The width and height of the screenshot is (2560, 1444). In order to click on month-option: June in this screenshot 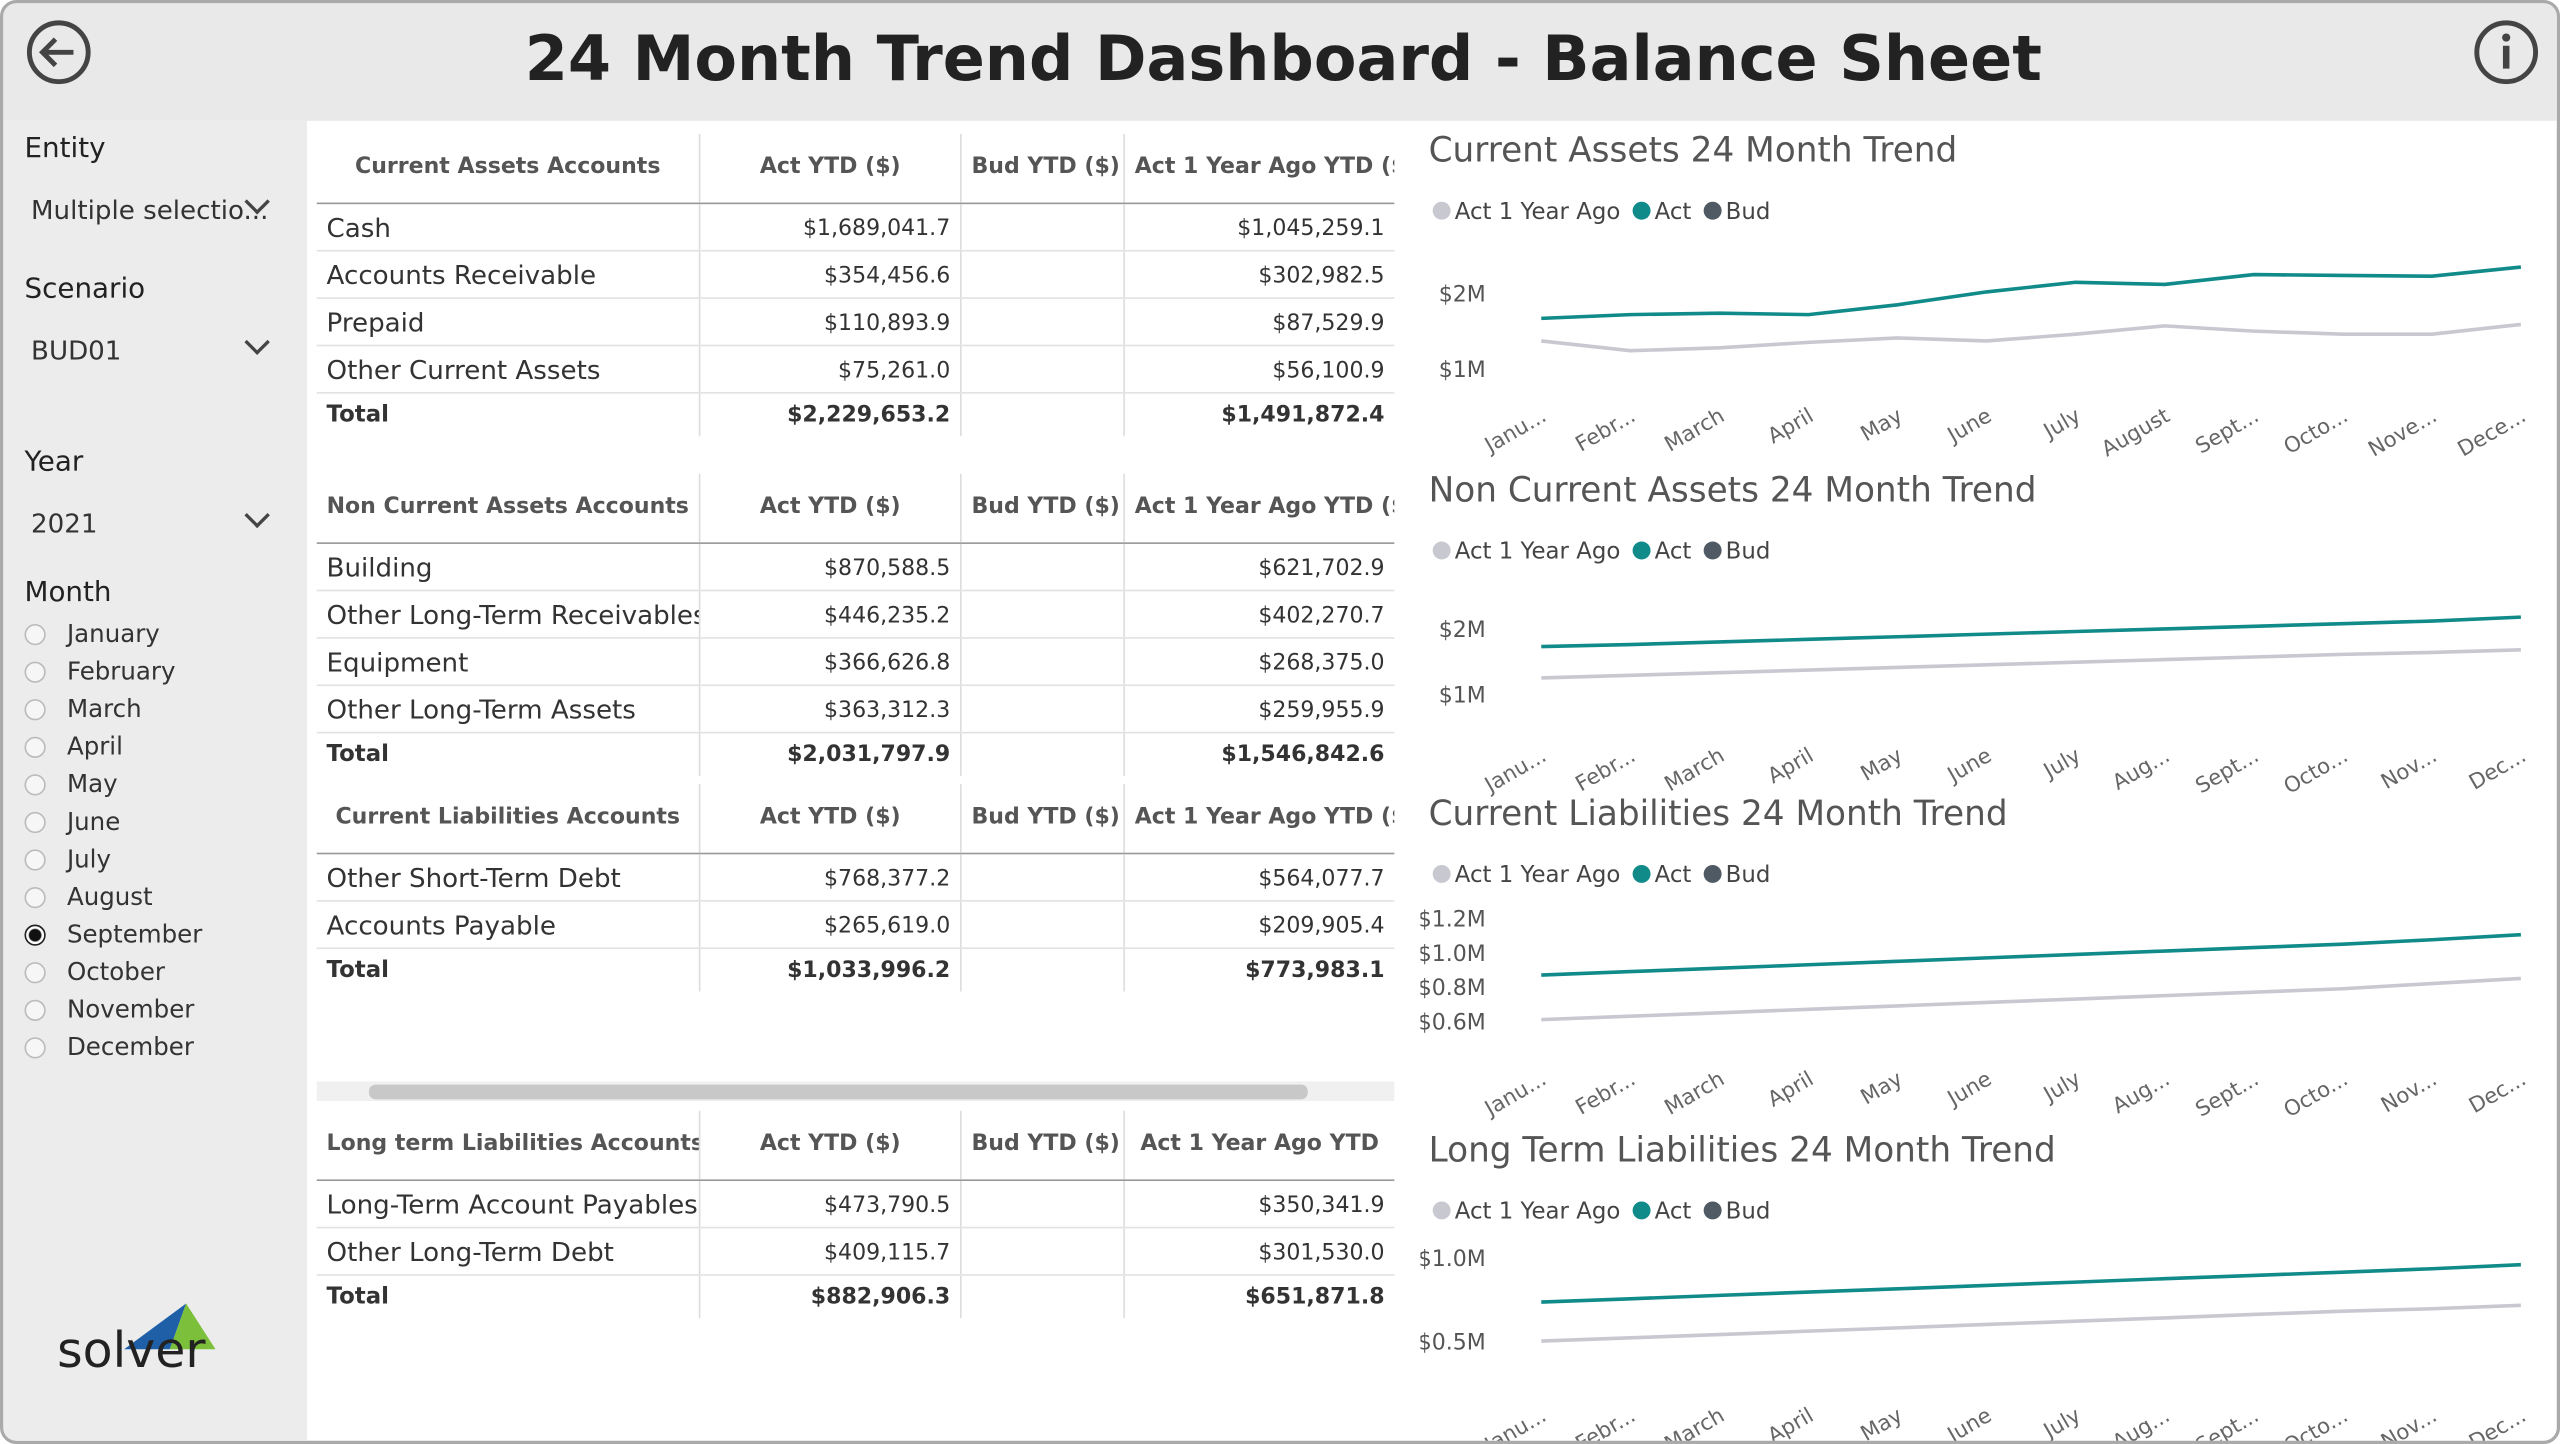, I will do `click(93, 821)`.